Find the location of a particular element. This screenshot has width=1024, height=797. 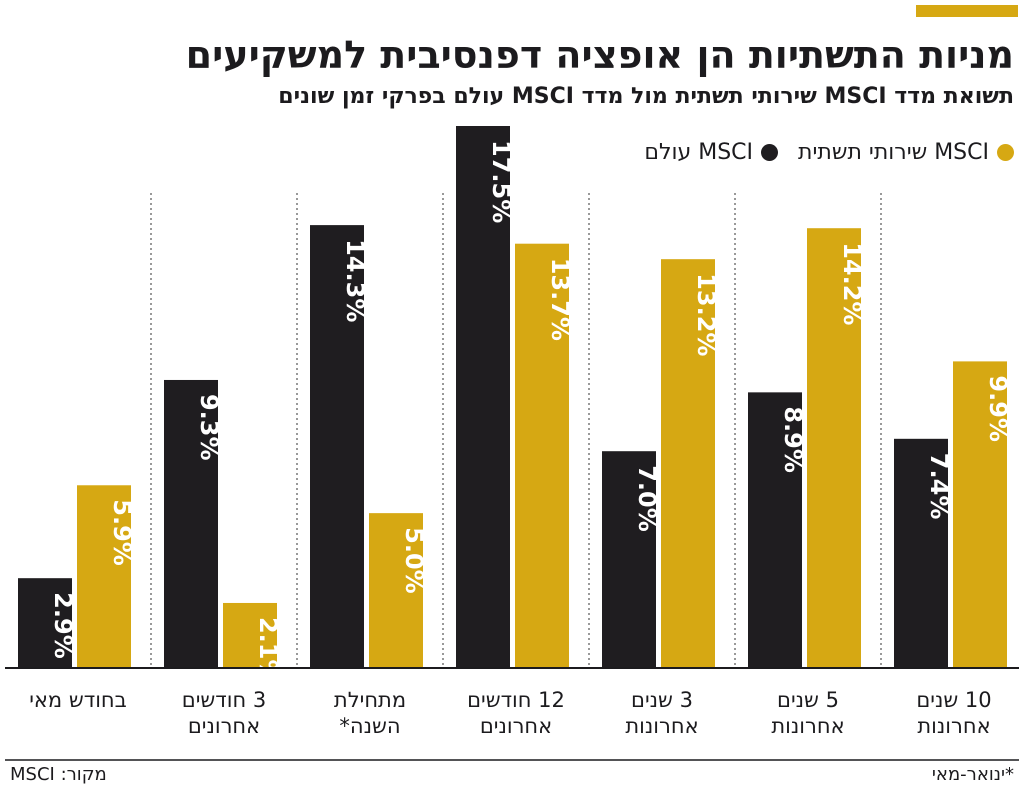

legend-dot-world is located at coordinates (770, 152).